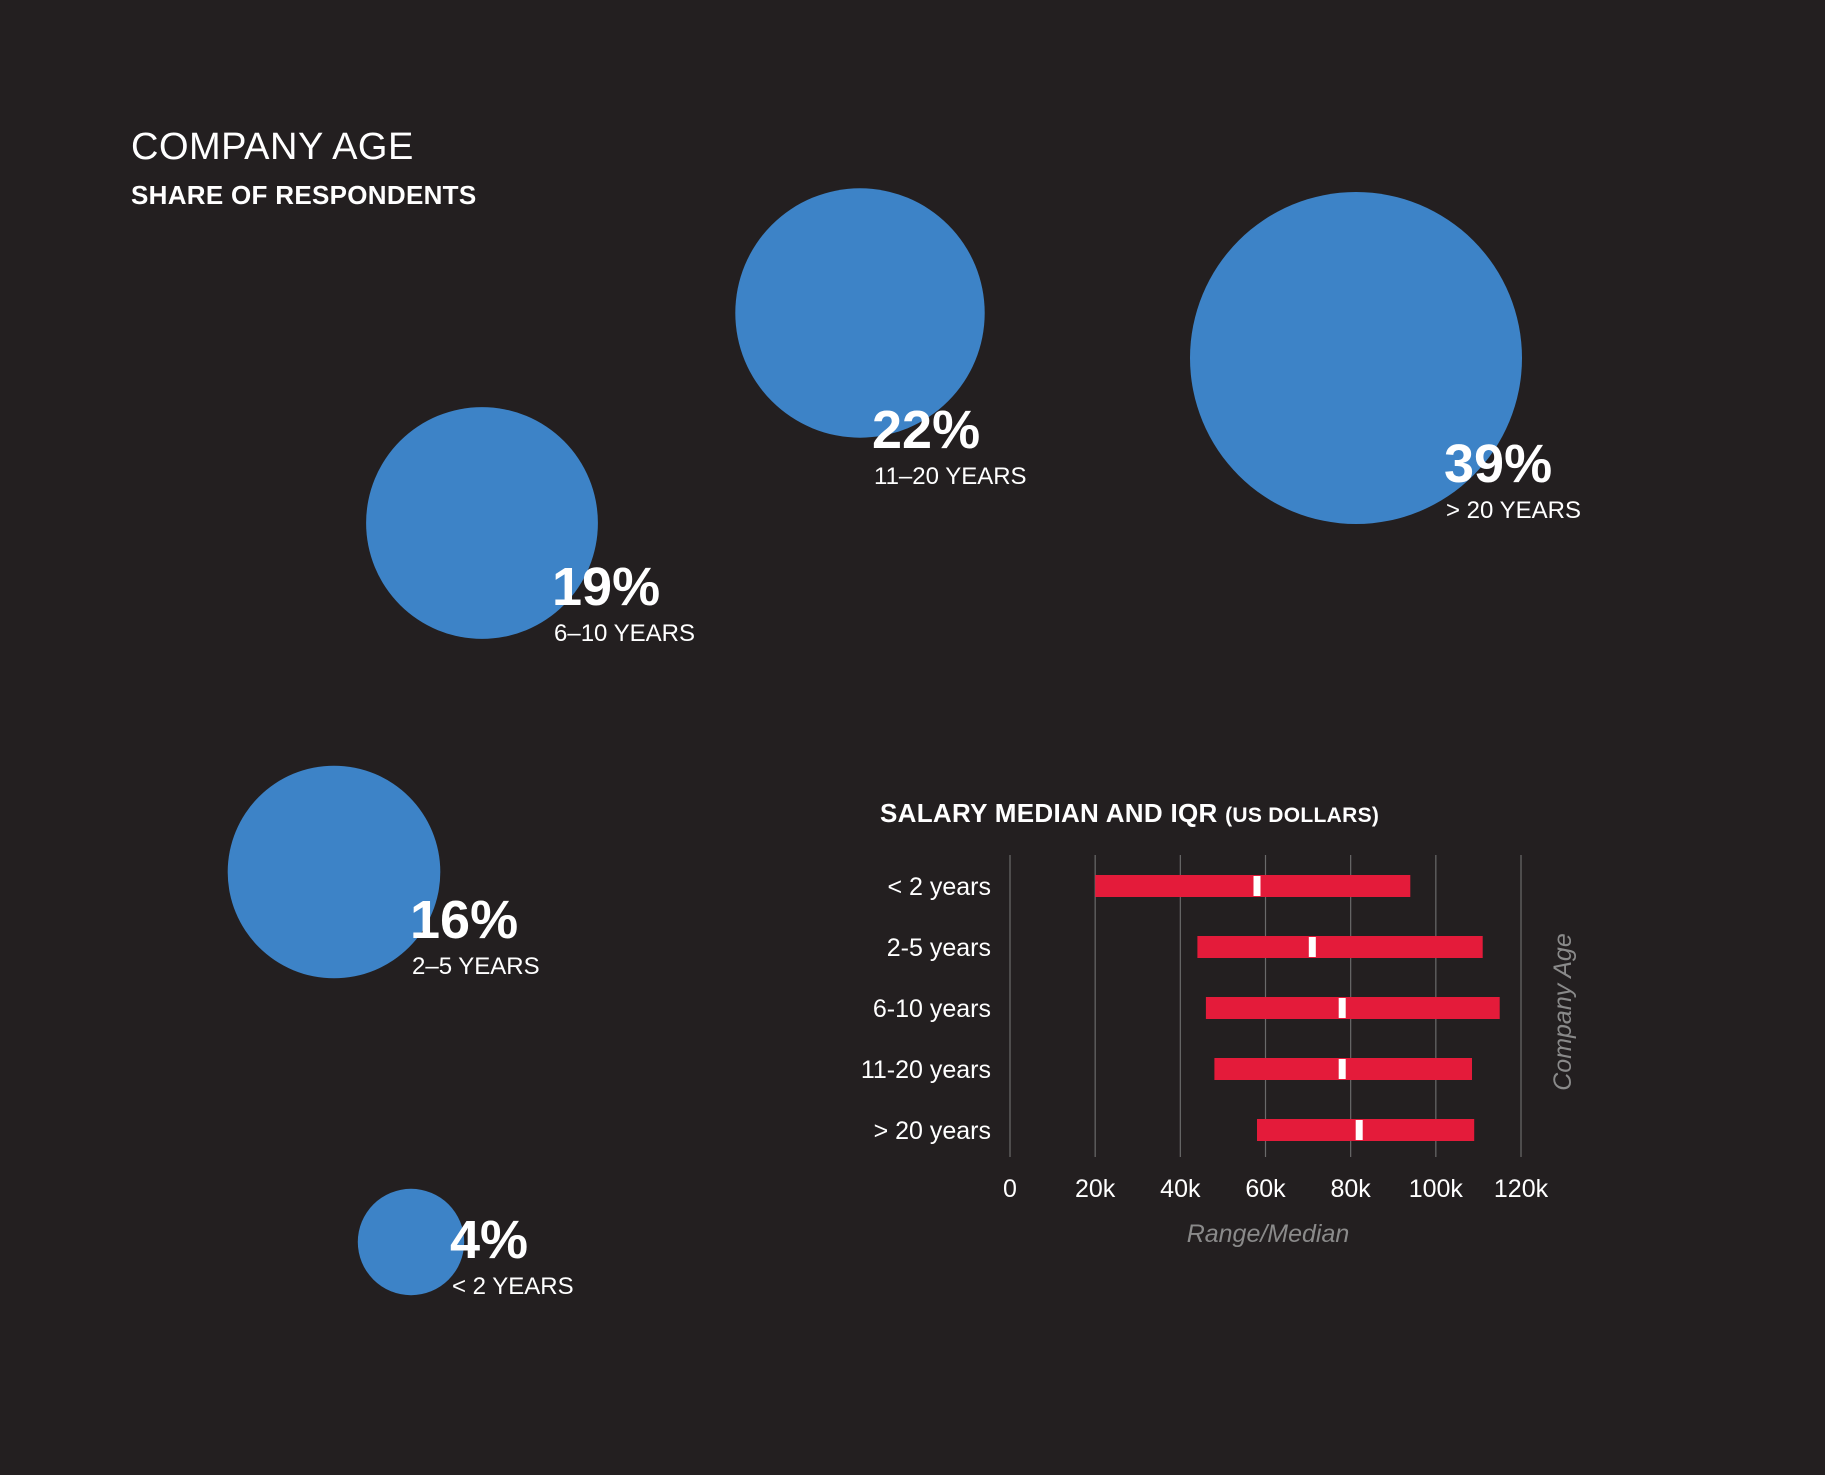 The width and height of the screenshot is (1825, 1475). I want to click on bubble-value-label-2: 19%, so click(606, 587).